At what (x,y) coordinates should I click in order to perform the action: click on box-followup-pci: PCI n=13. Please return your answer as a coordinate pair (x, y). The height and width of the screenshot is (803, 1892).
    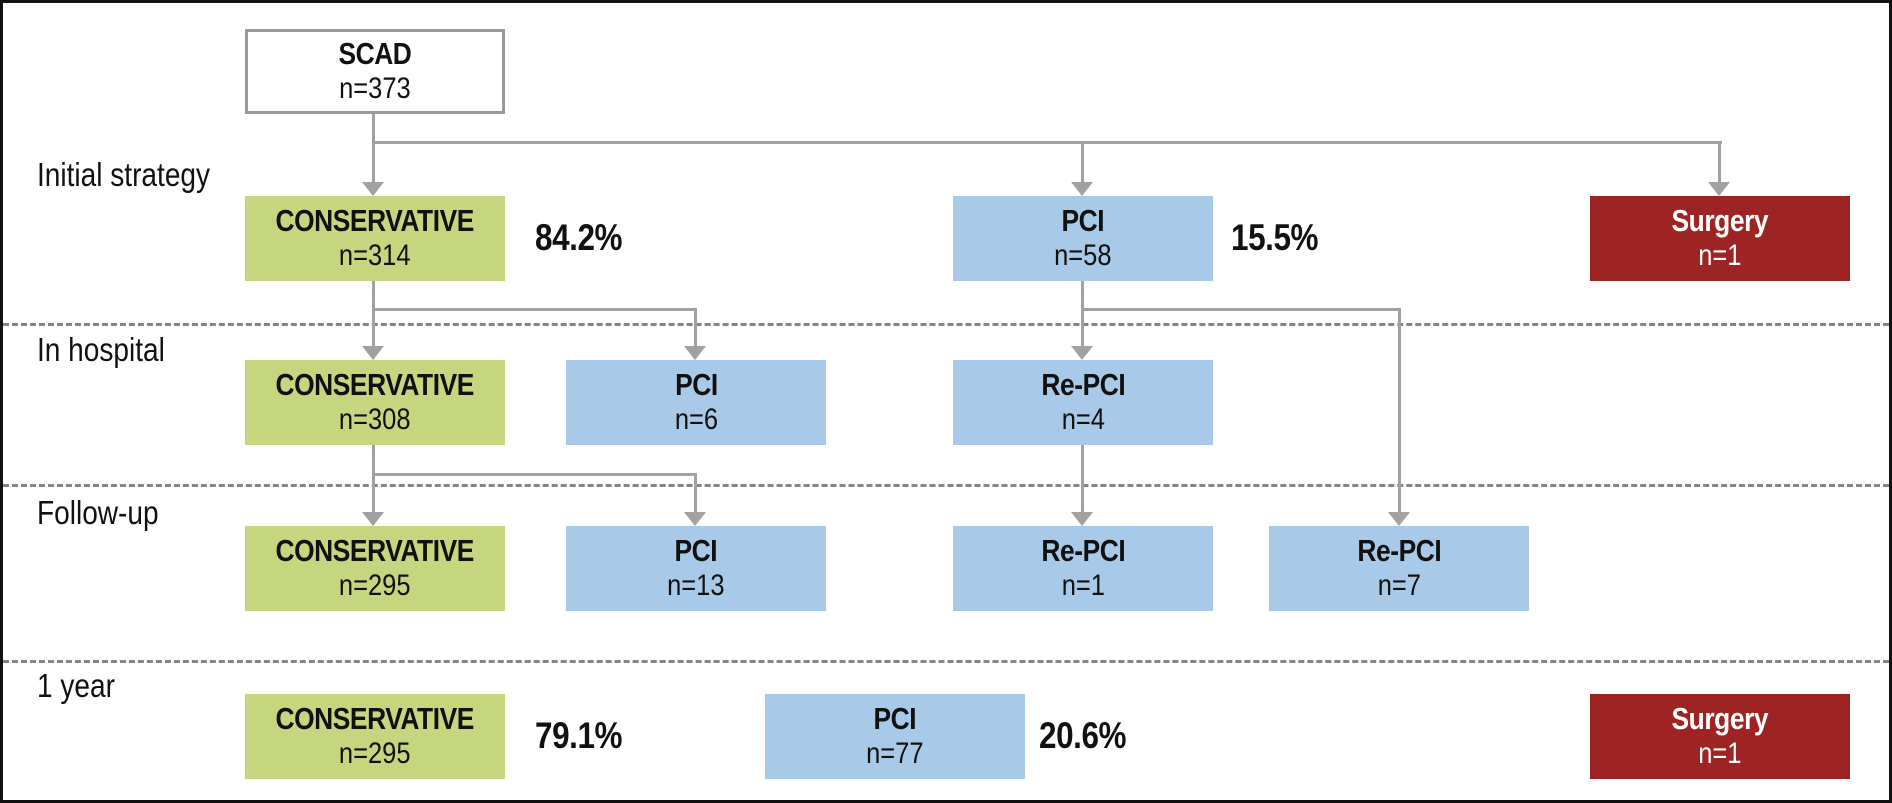
    Looking at the image, I should click on (696, 568).